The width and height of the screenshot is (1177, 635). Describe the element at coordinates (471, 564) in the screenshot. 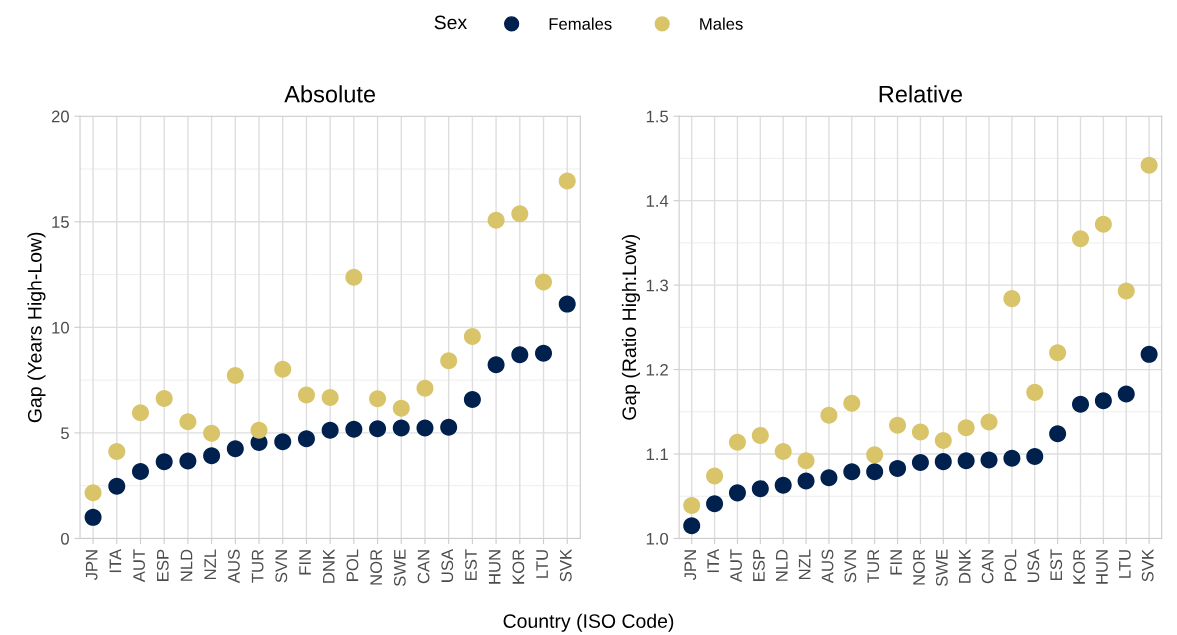

I see `x-tick-label: EST` at that location.